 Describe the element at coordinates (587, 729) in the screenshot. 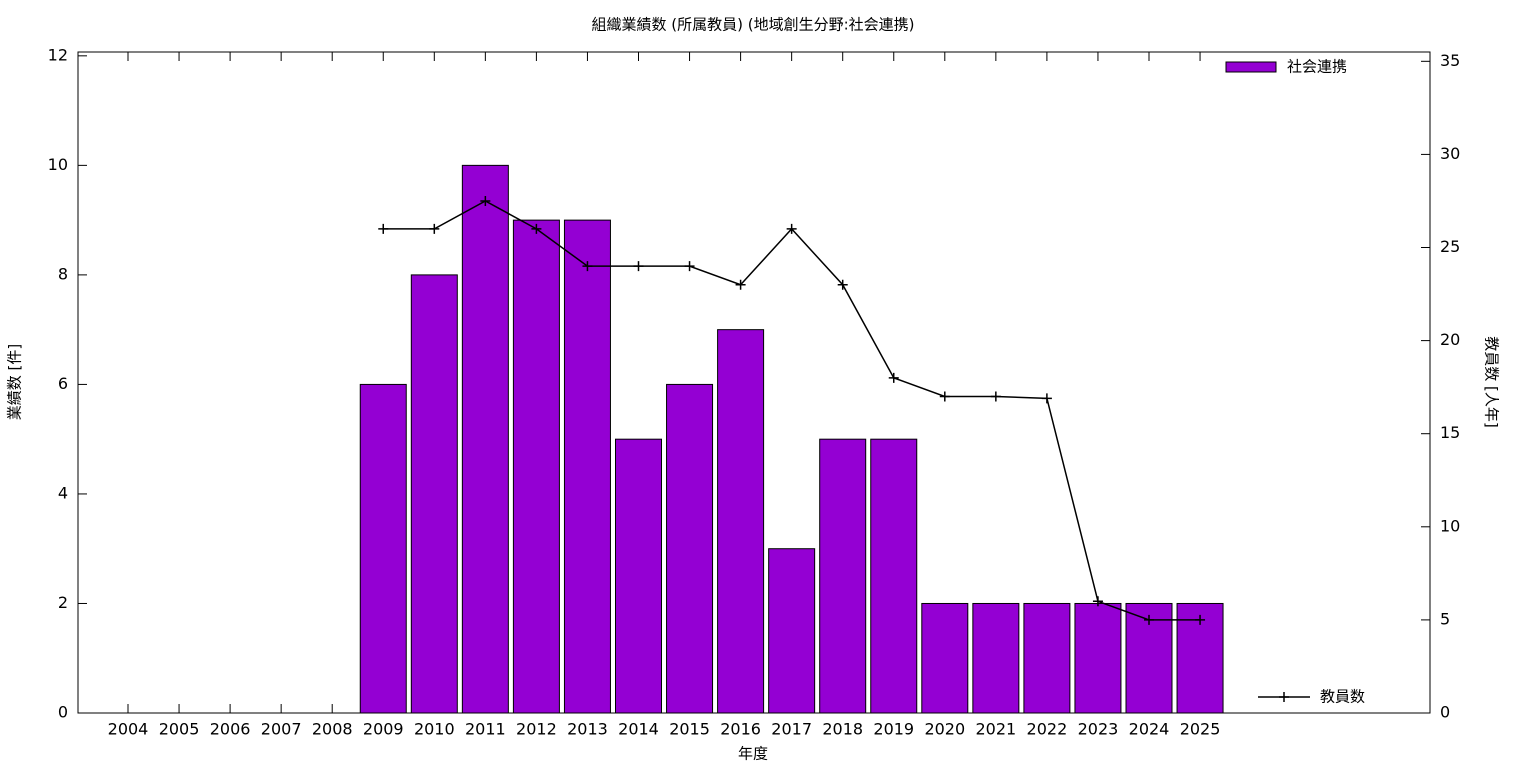

I see `x-tick-label: 2013` at that location.